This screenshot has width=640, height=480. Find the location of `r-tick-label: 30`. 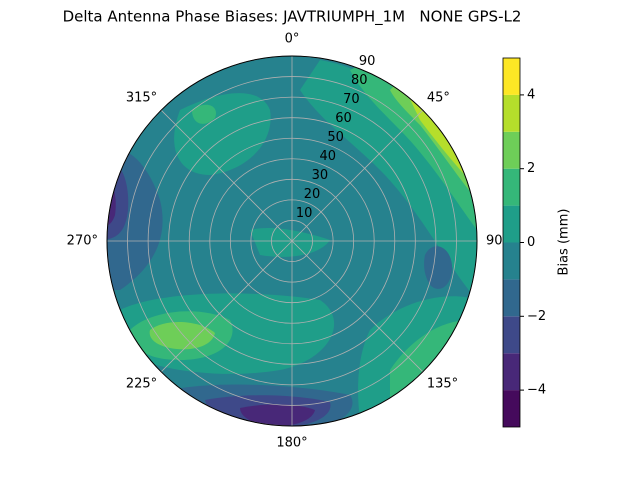

r-tick-label: 30 is located at coordinates (320, 175).